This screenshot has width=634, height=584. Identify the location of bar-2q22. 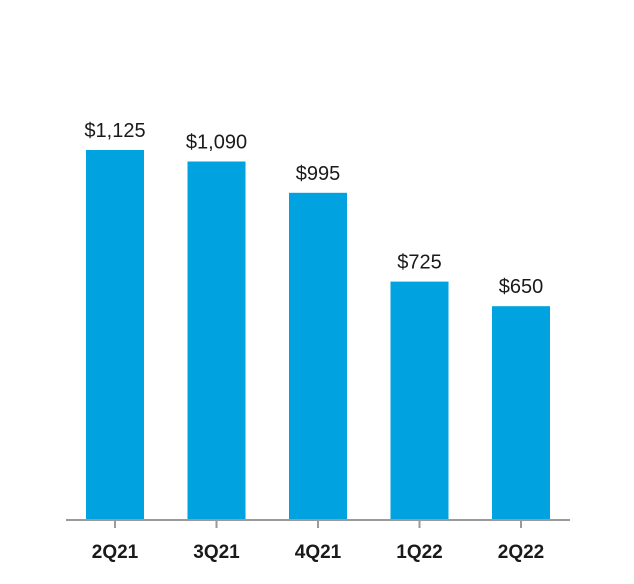
(521, 413).